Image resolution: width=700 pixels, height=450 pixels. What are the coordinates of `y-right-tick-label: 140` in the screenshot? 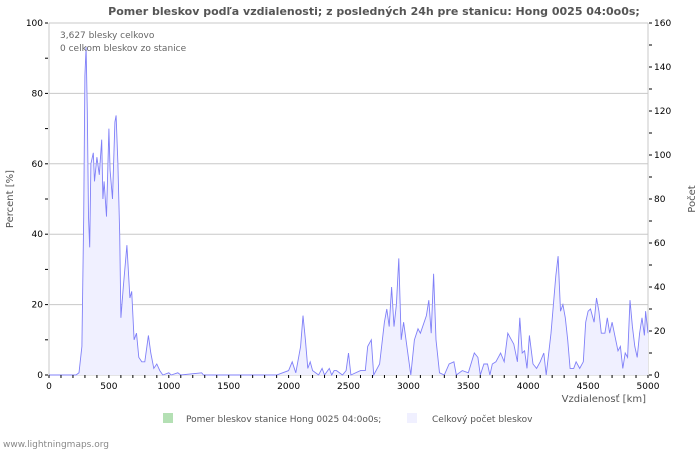 It's located at (662, 68).